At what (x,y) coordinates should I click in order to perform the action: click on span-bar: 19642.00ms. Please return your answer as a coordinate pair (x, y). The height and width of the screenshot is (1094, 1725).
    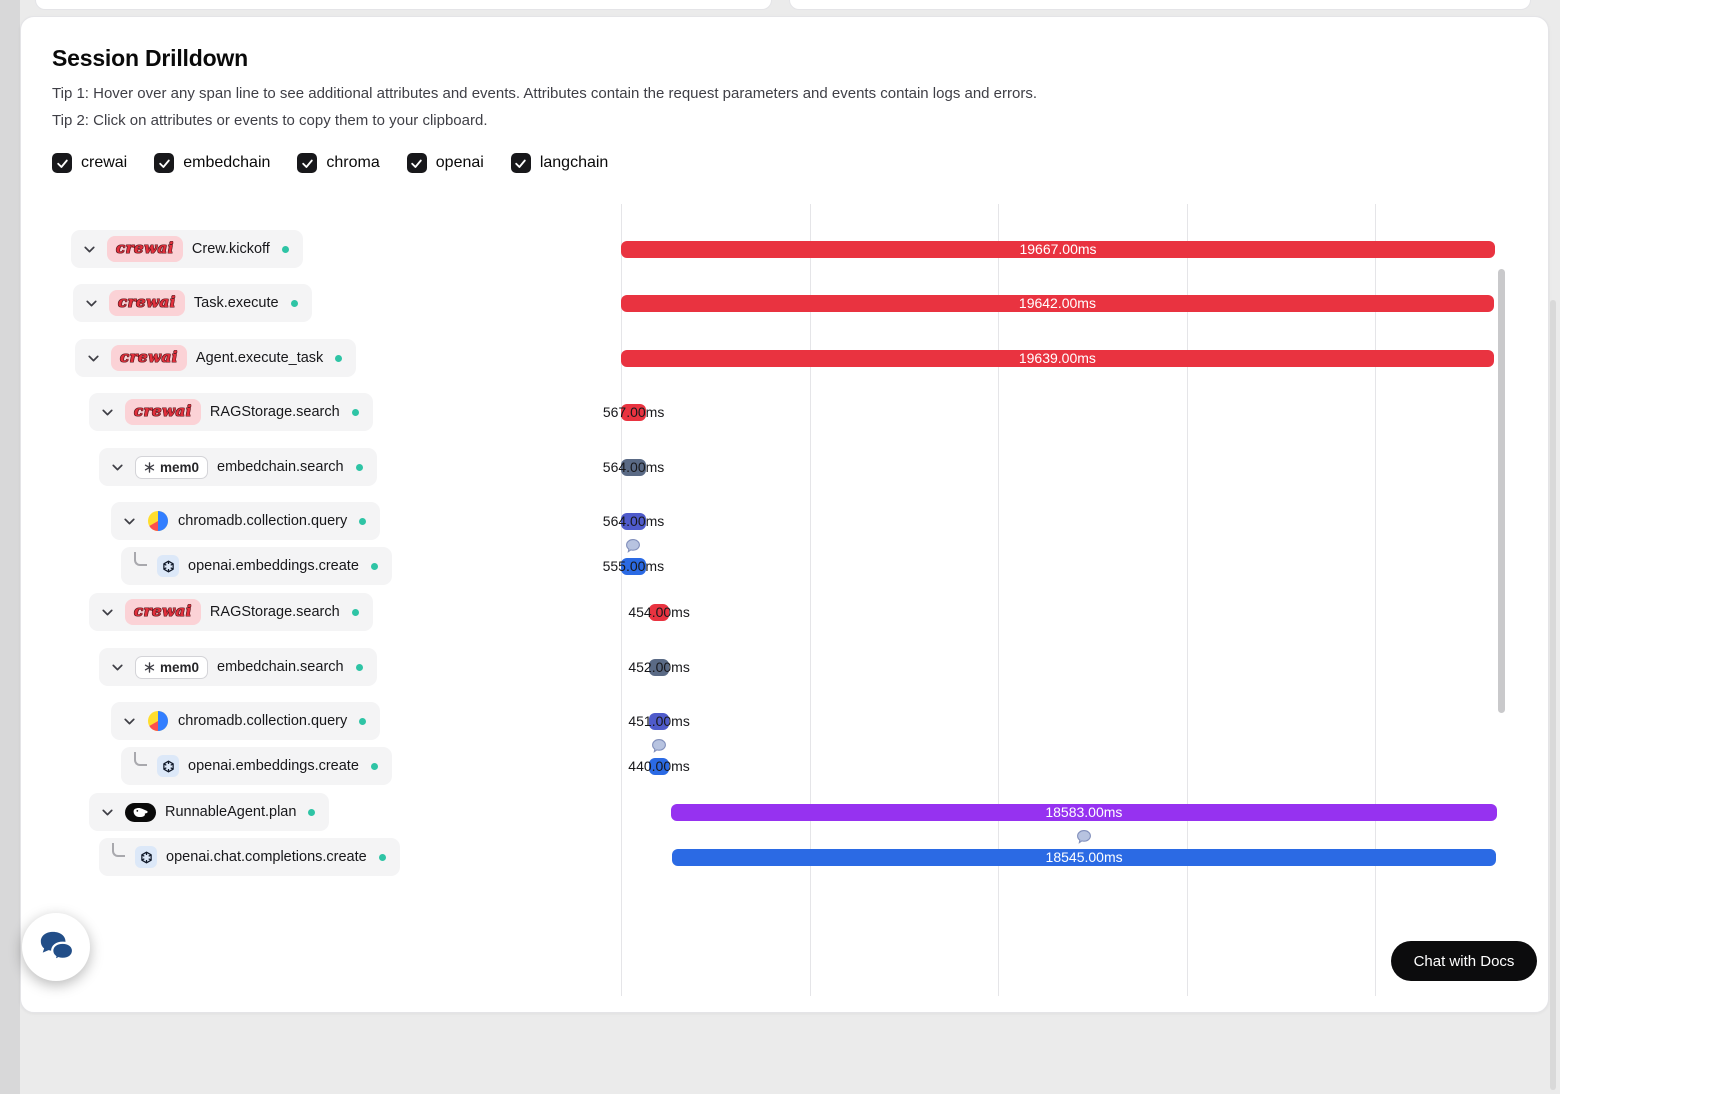
    Looking at the image, I should click on (1057, 303).